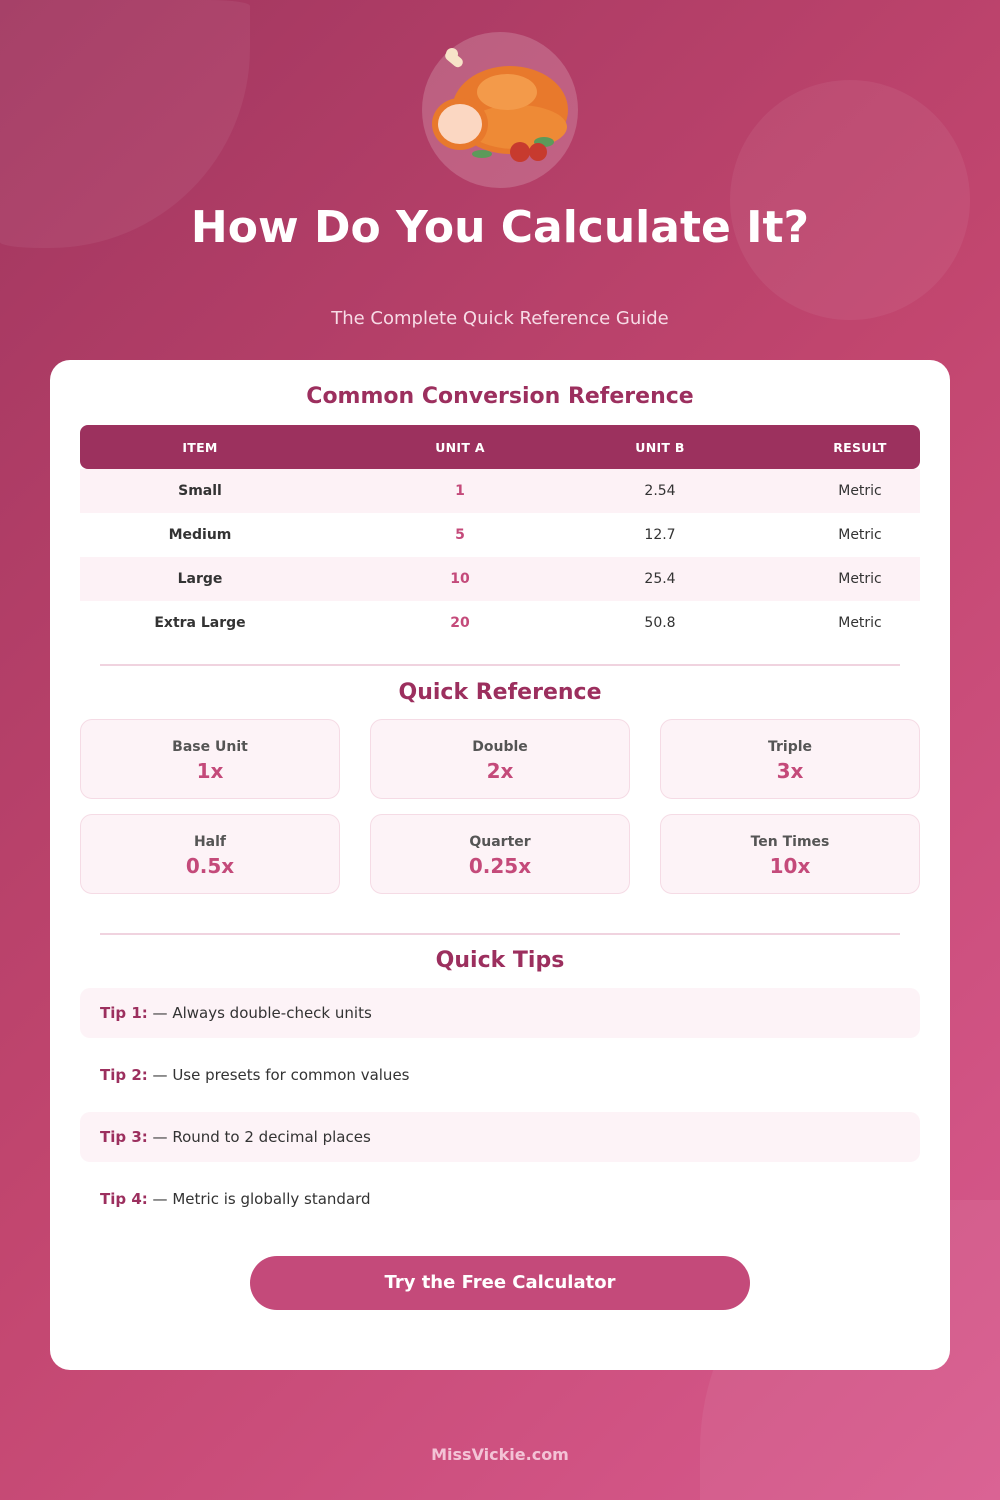  Describe the element at coordinates (660, 491) in the screenshot. I see `unit-b-cell: 2.54` at that location.